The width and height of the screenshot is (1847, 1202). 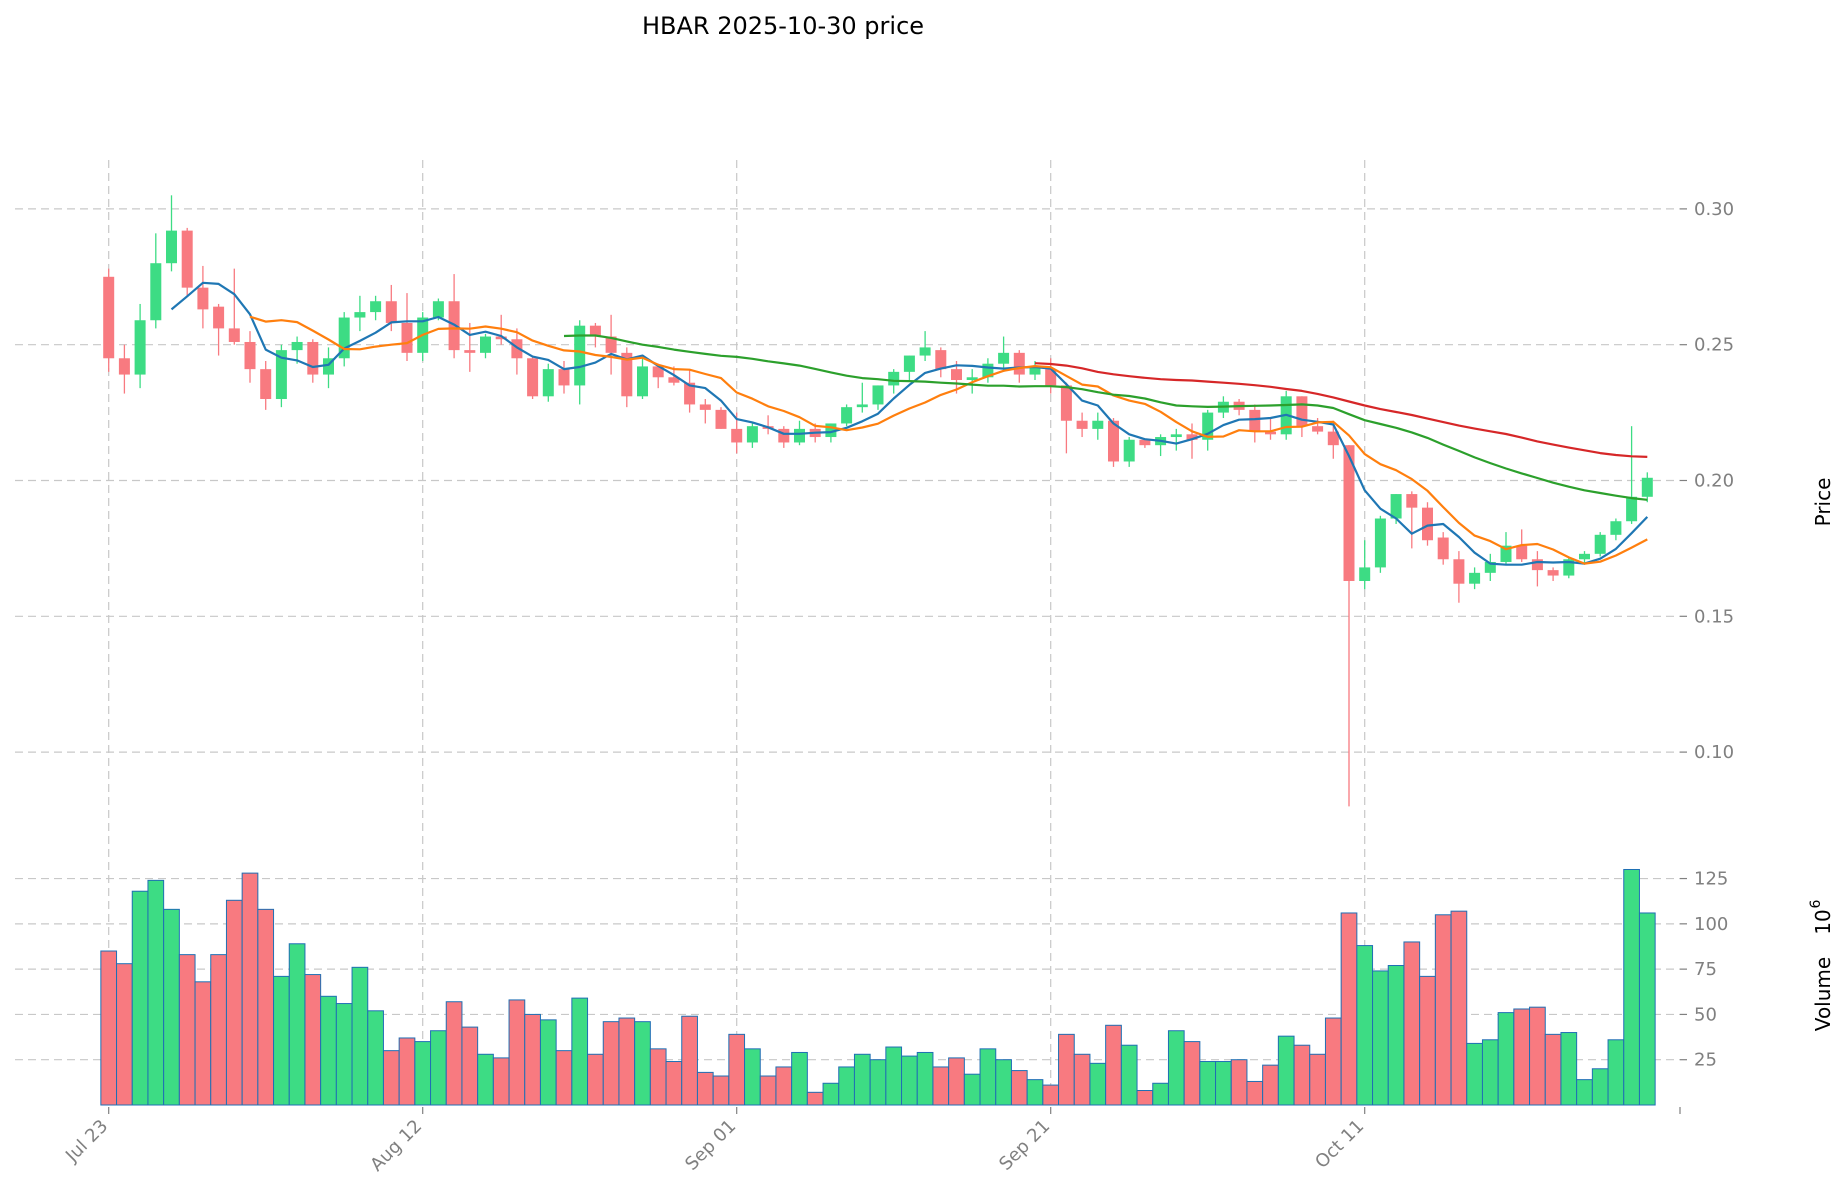 I want to click on volume-axis-label: Volume, so click(x=1823, y=994).